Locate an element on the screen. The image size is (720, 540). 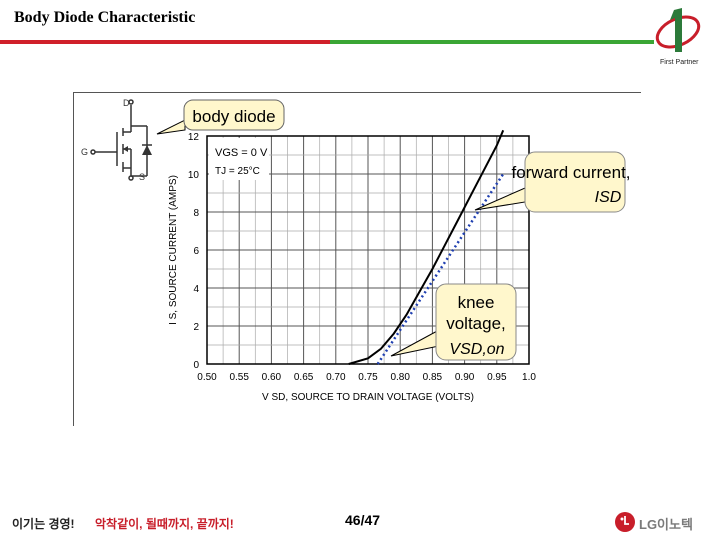
callout-knee-voltage is located at coordinates (476, 322).